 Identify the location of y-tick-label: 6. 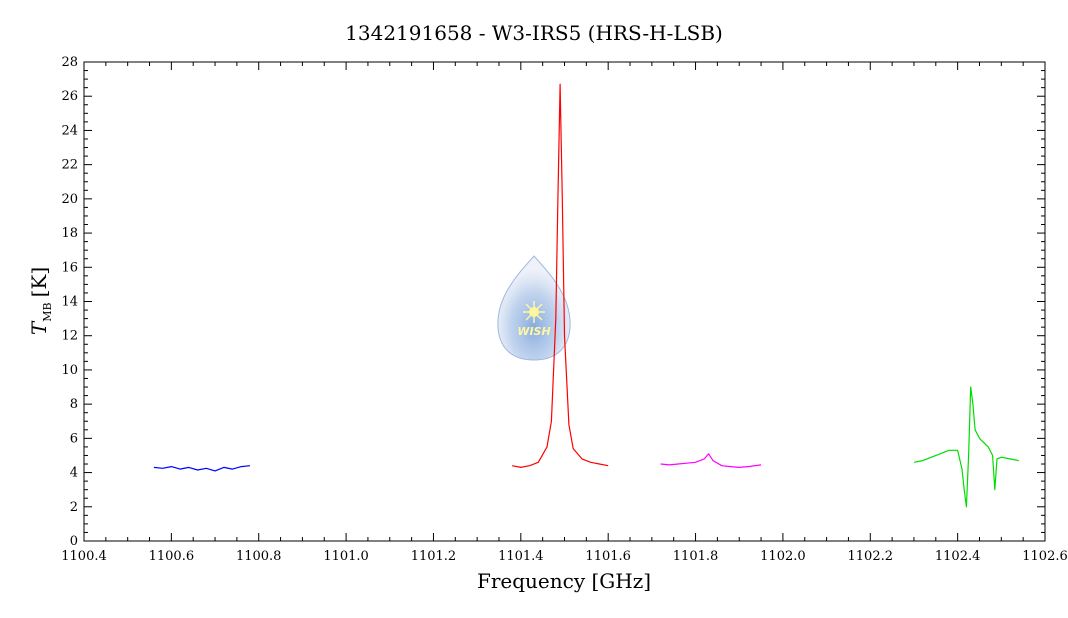
(74, 438).